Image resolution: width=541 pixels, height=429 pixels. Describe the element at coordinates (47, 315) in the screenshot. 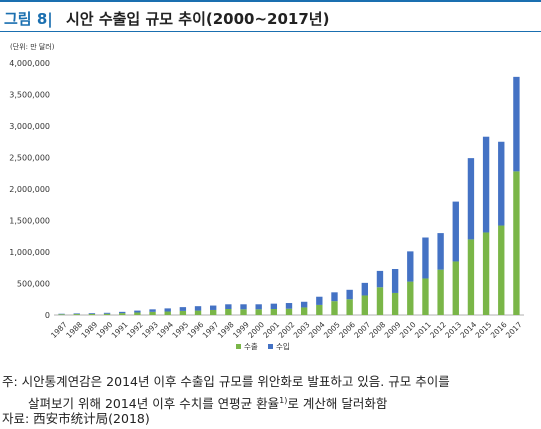

I see `y-tick-label: 0` at that location.